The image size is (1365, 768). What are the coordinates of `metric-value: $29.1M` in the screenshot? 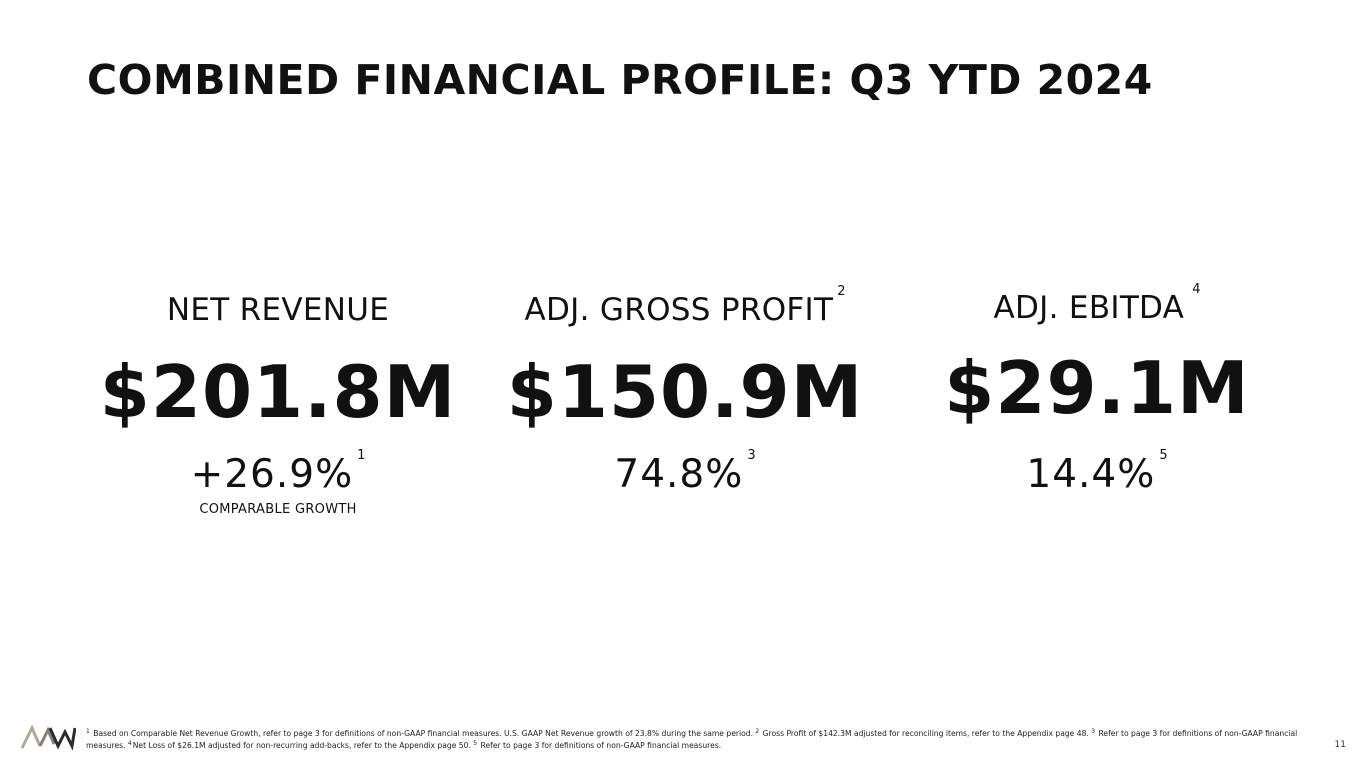 It's located at (1097, 388).